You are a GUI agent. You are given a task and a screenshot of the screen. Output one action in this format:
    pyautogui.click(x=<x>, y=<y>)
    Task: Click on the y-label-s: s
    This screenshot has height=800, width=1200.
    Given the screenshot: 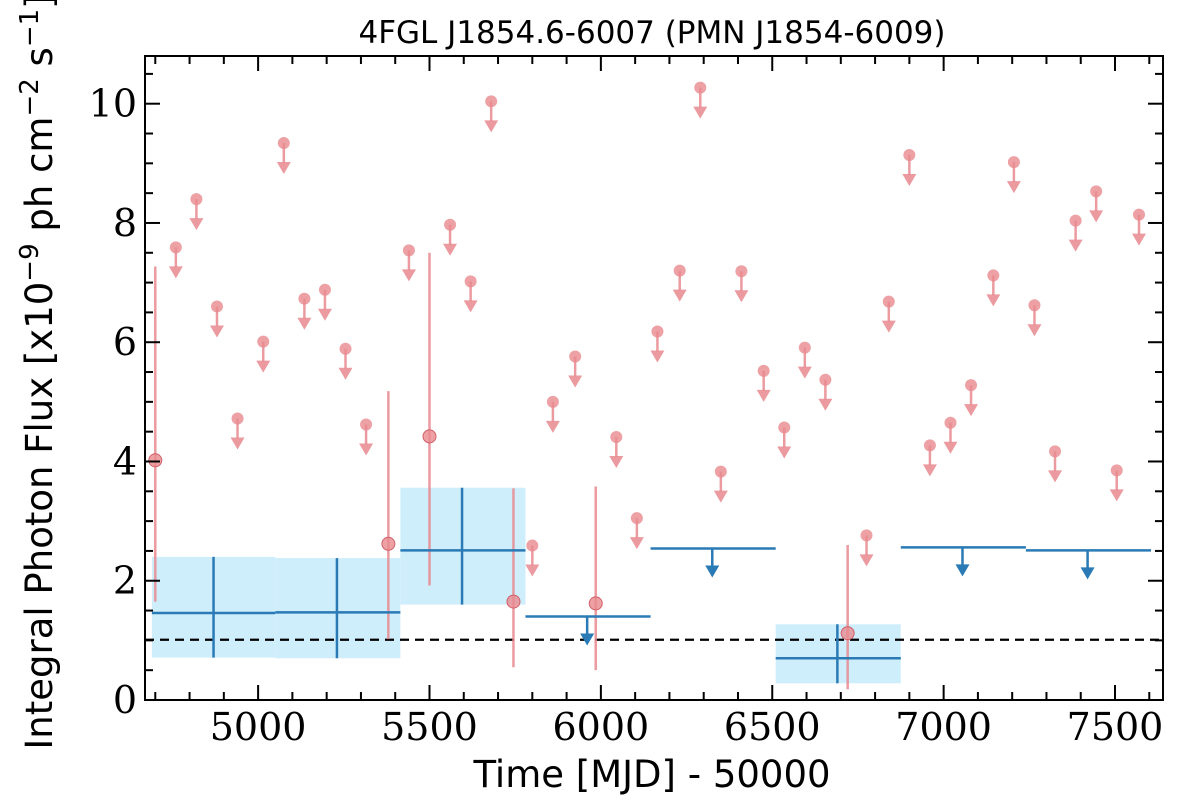 What is the action you would take?
    pyautogui.click(x=39, y=62)
    